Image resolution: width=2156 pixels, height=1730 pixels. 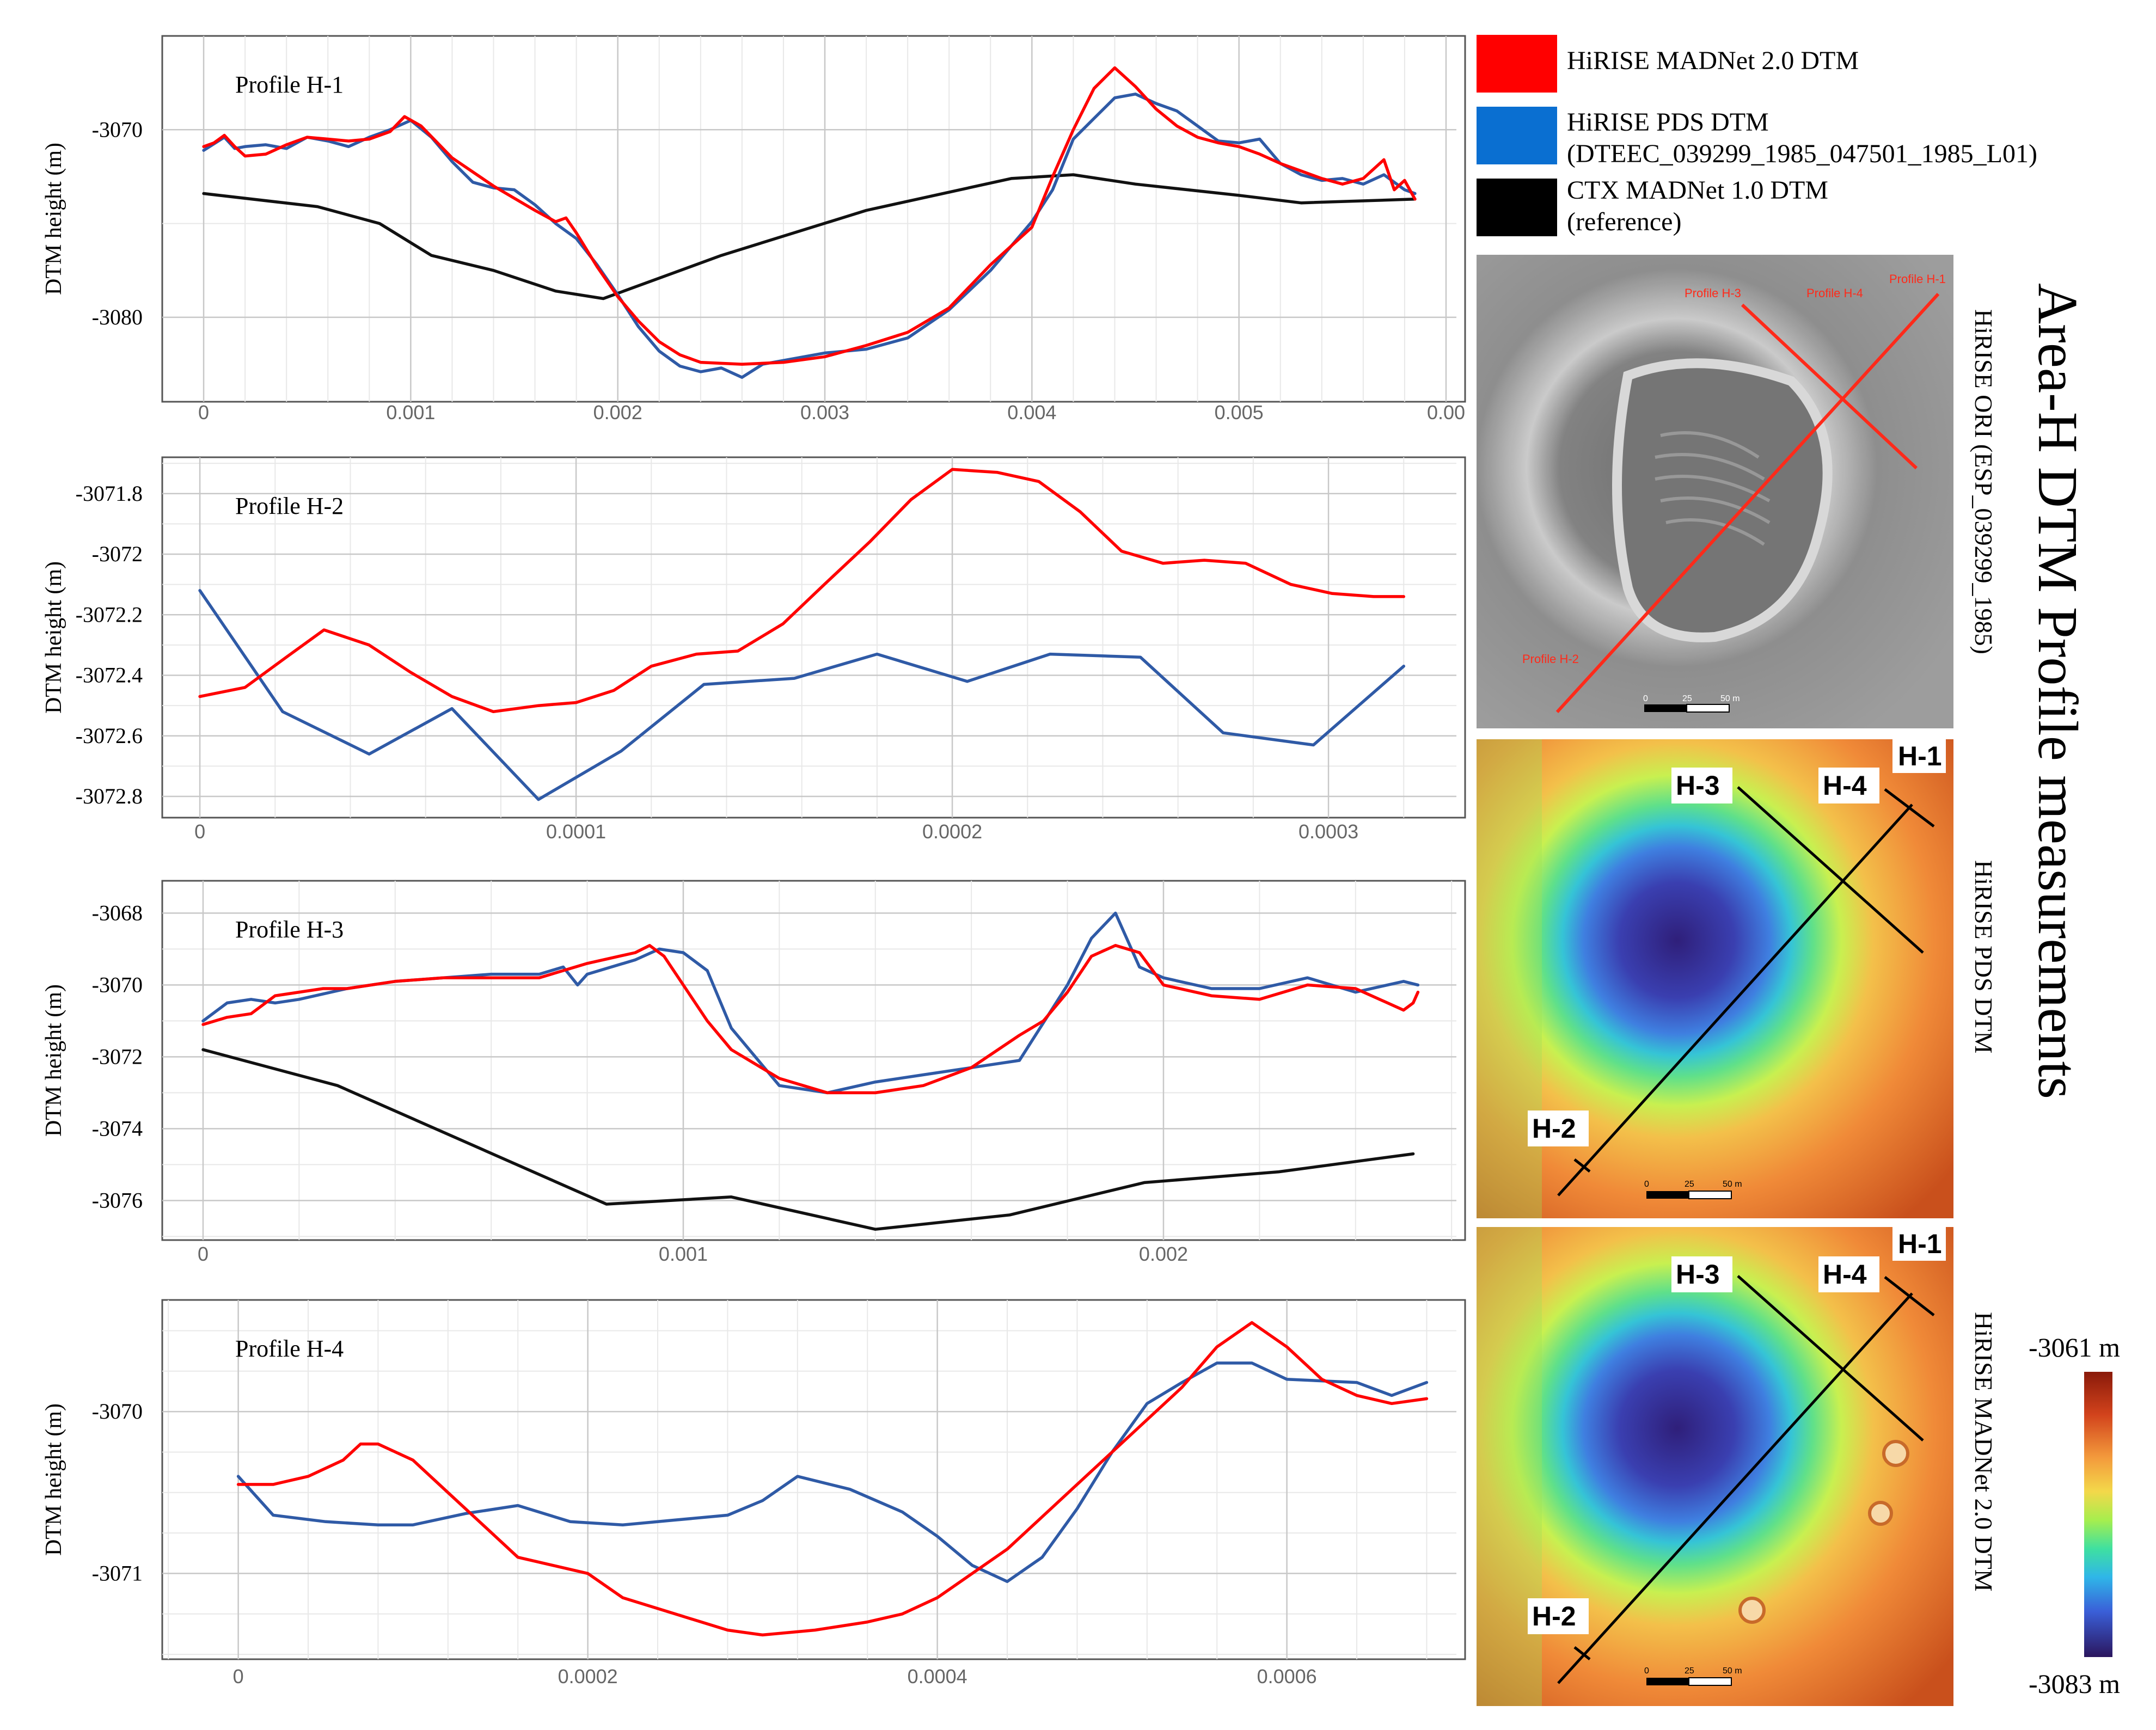 I want to click on madnet-label-h2-box, so click(x=1558, y=1616).